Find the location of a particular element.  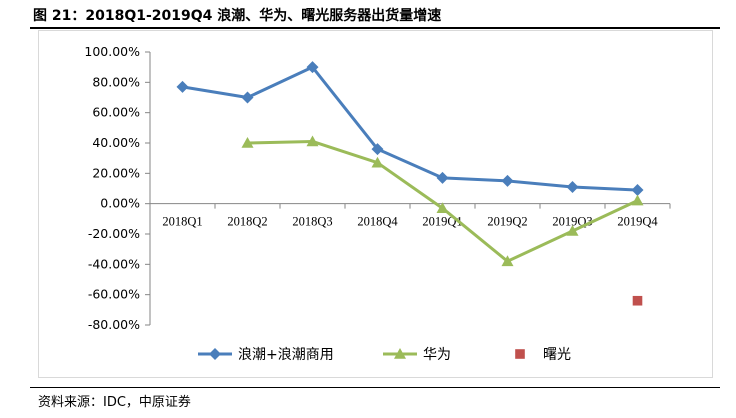

legend-label-3: 曙光 is located at coordinates (557, 355).